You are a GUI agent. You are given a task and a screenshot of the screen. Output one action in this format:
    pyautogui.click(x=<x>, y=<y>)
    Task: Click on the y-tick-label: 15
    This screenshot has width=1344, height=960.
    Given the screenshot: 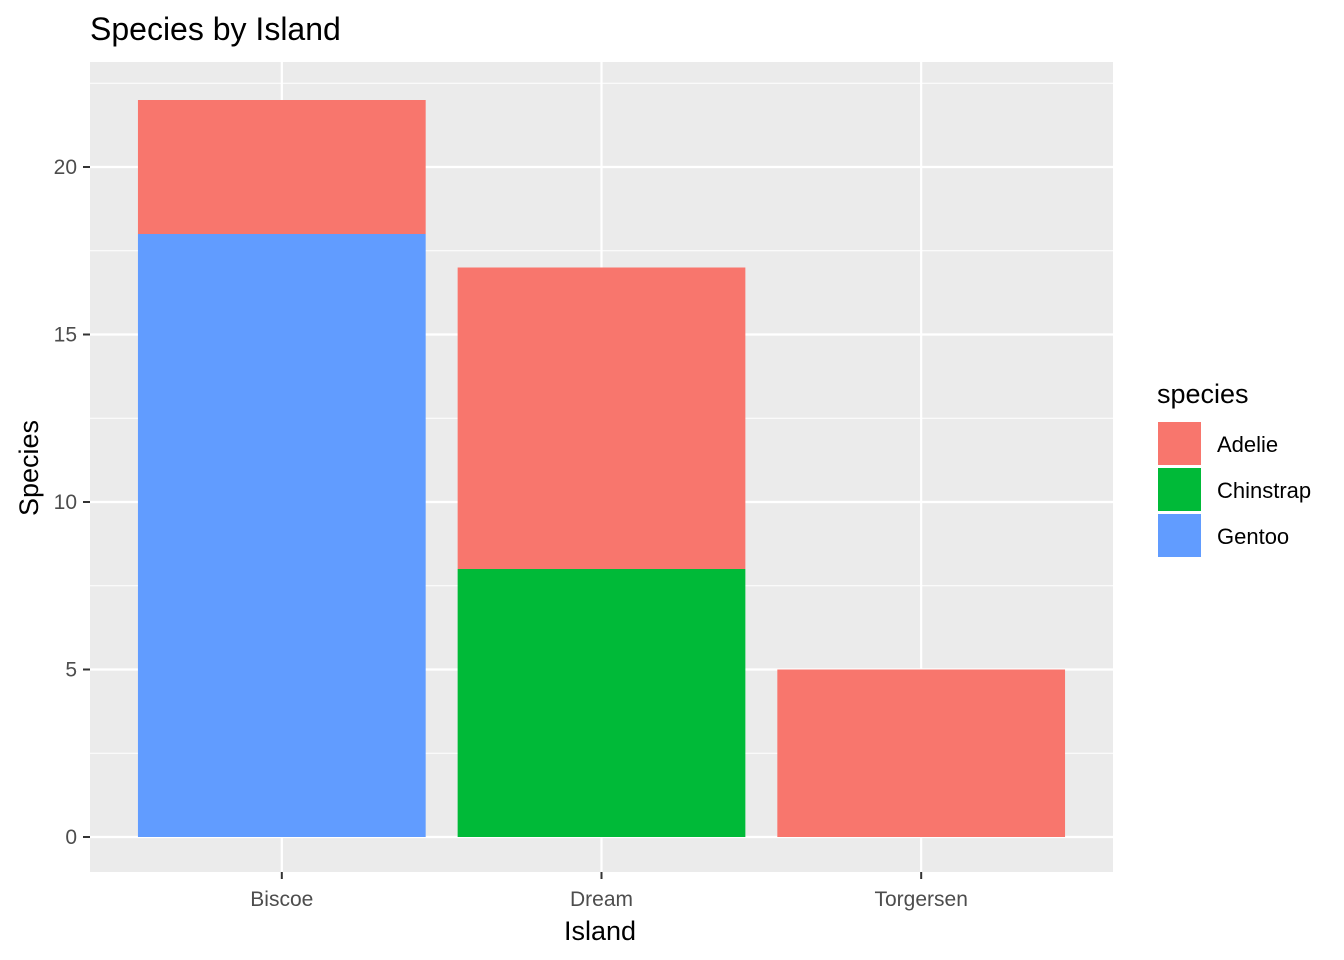 What is the action you would take?
    pyautogui.click(x=65, y=335)
    